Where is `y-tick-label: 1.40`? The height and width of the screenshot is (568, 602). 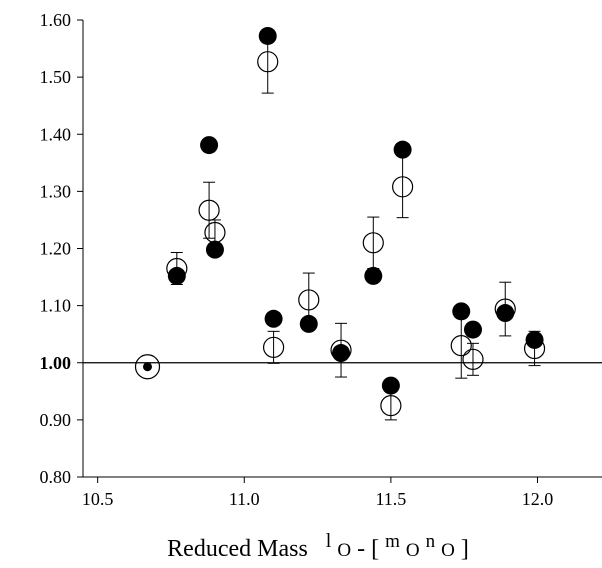
y-tick-label: 1.40 is located at coordinates (56, 134).